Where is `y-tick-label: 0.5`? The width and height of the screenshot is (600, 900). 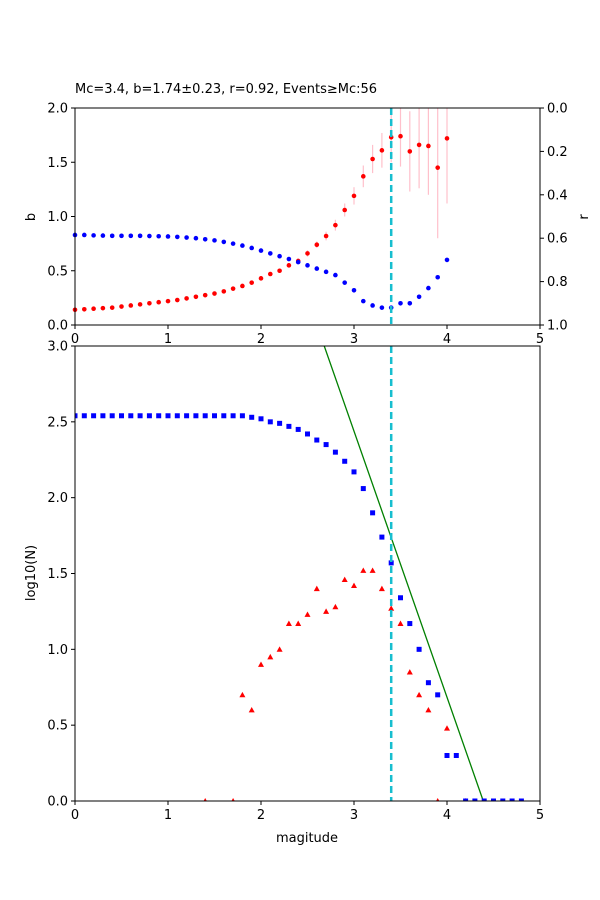
y-tick-label: 0.5 is located at coordinates (57, 726).